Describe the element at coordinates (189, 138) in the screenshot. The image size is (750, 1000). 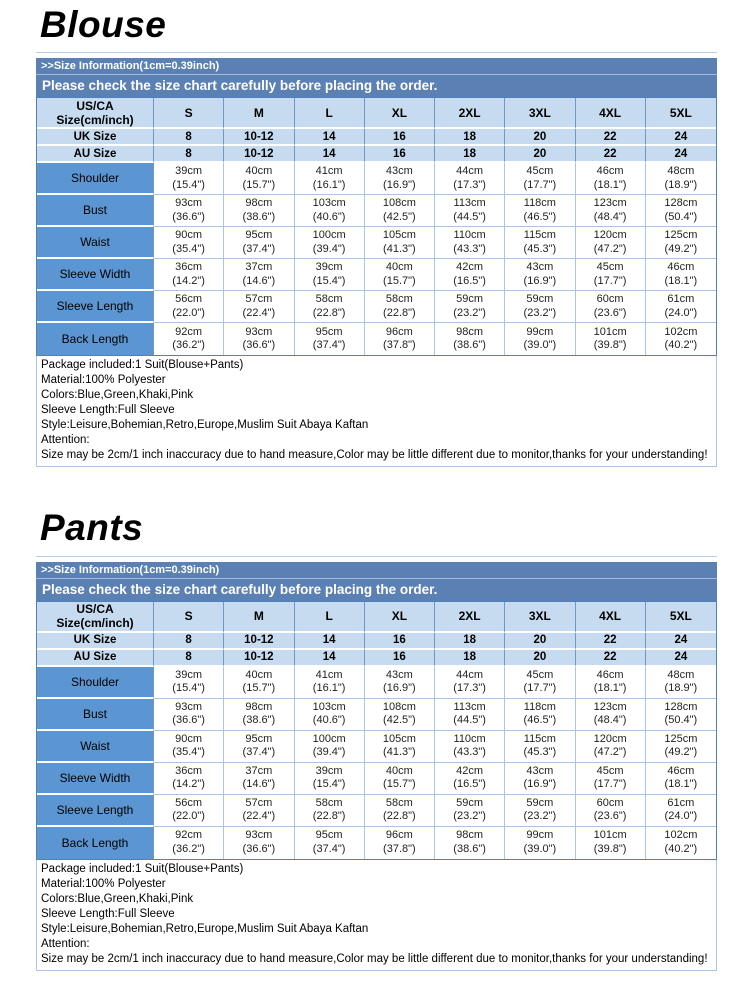
I see `uk-size-value: 8` at that location.